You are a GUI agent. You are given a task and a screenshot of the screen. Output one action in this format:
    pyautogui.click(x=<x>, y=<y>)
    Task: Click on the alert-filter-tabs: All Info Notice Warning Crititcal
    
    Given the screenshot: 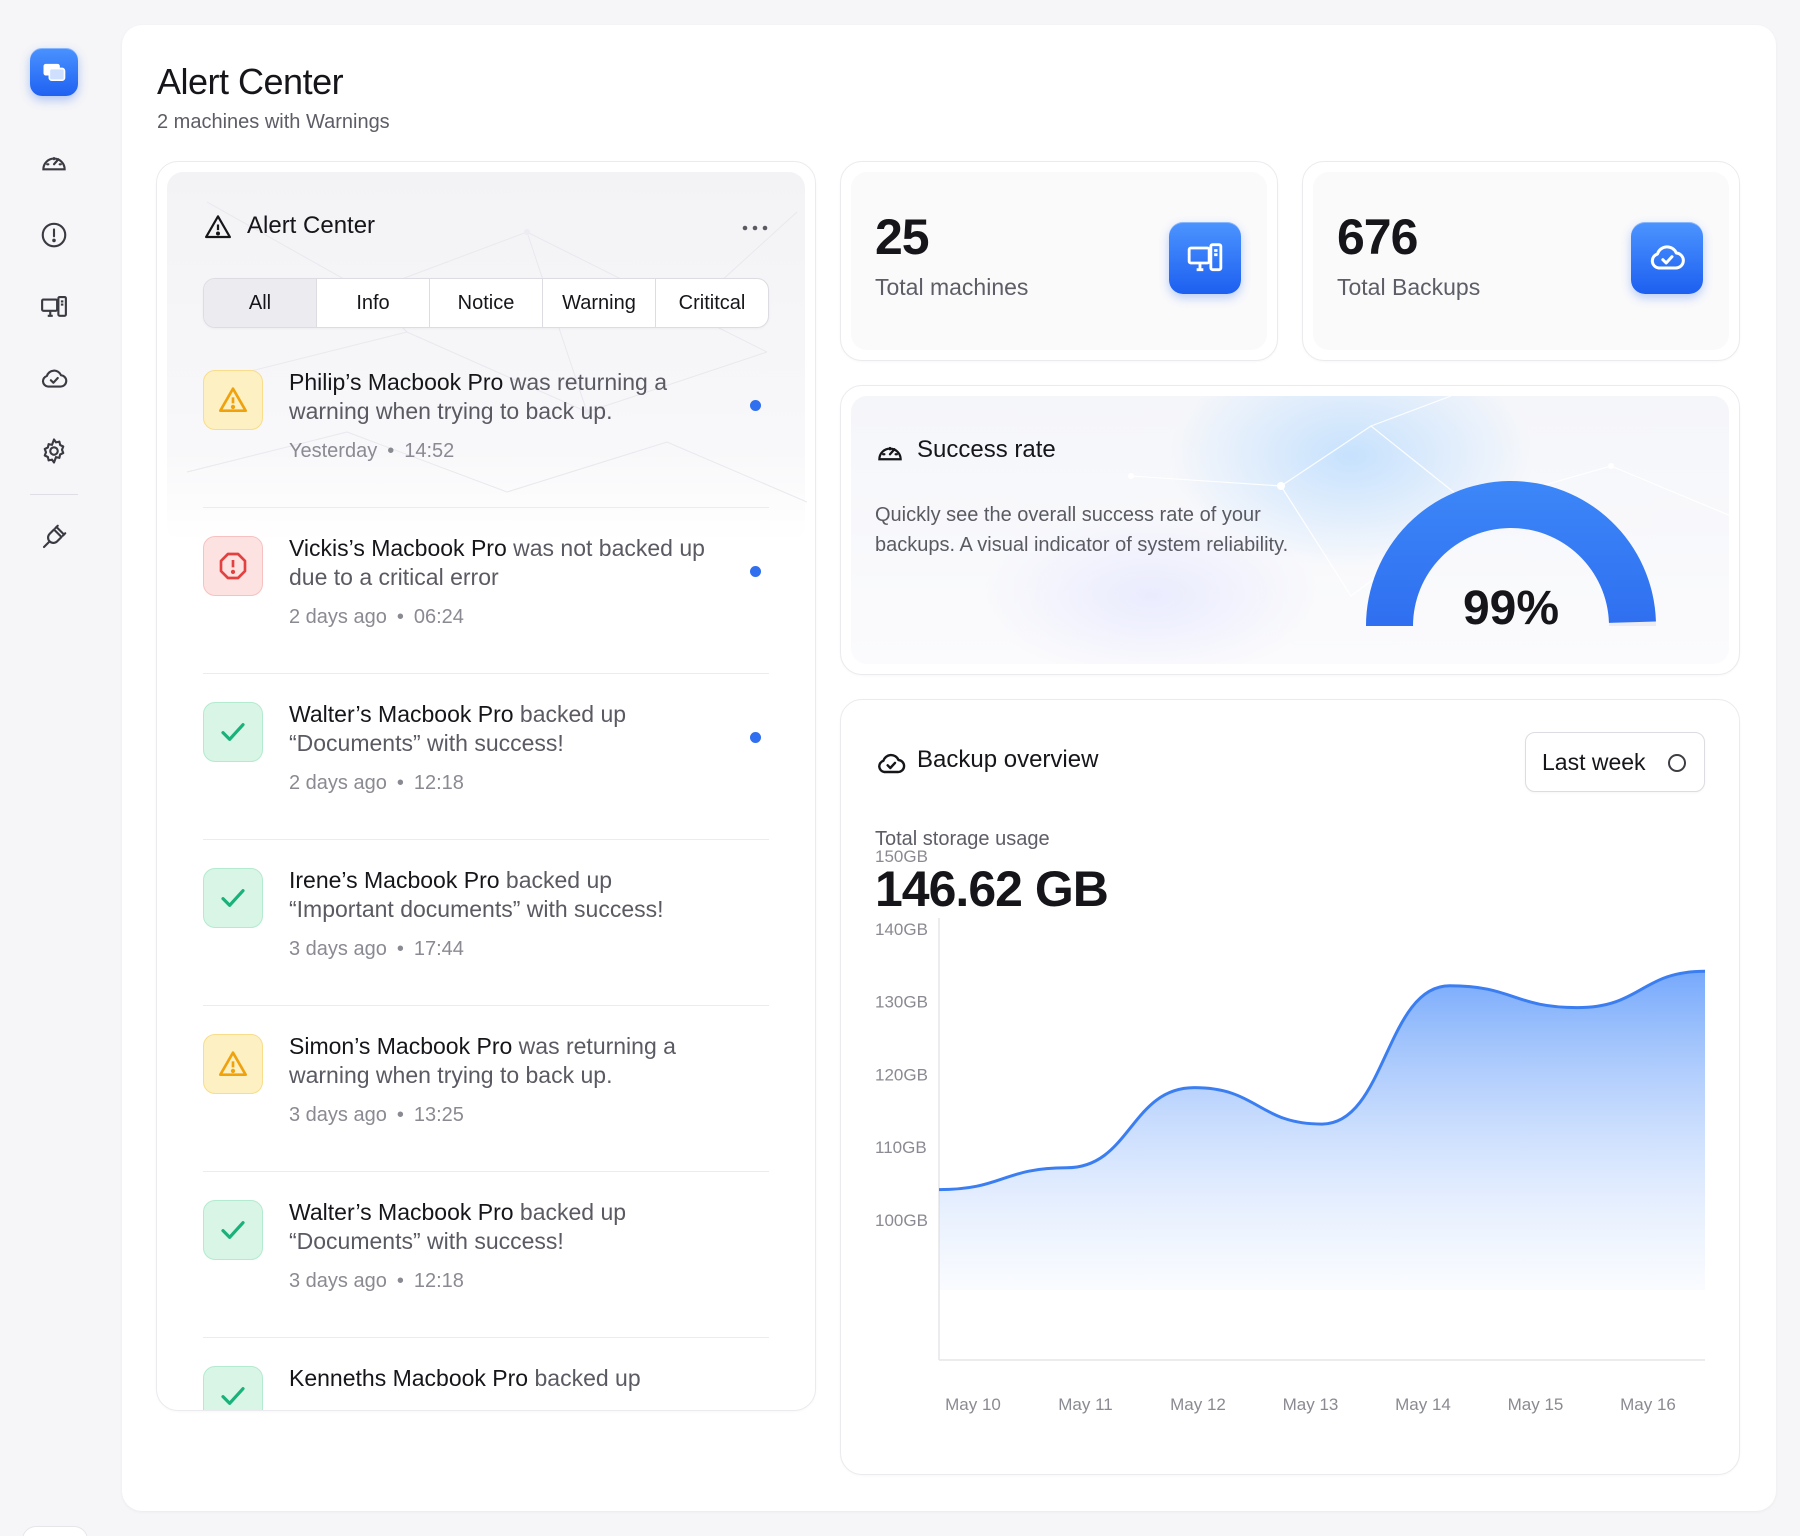 What is the action you would take?
    pyautogui.click(x=486, y=303)
    